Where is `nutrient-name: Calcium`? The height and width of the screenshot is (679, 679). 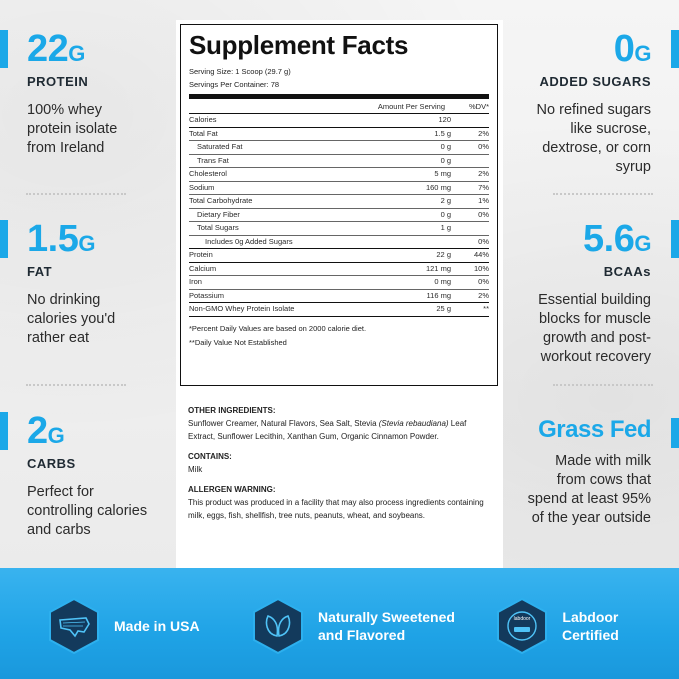 nutrient-name: Calcium is located at coordinates (203, 268).